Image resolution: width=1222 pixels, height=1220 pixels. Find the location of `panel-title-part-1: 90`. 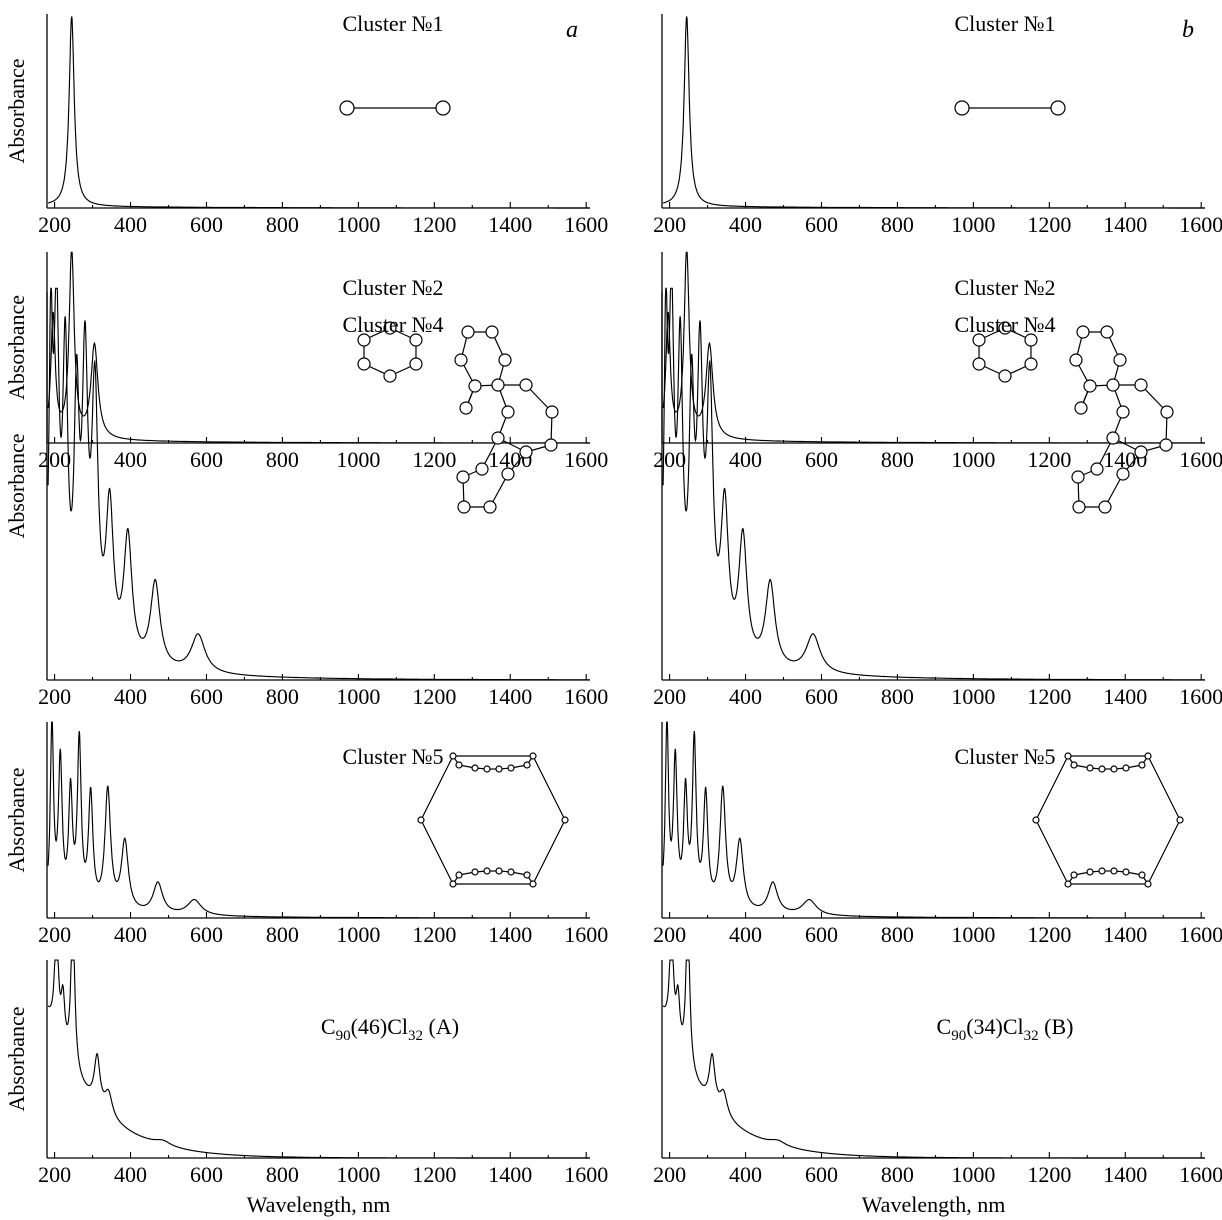

panel-title-part-1: 90 is located at coordinates (343, 1036).